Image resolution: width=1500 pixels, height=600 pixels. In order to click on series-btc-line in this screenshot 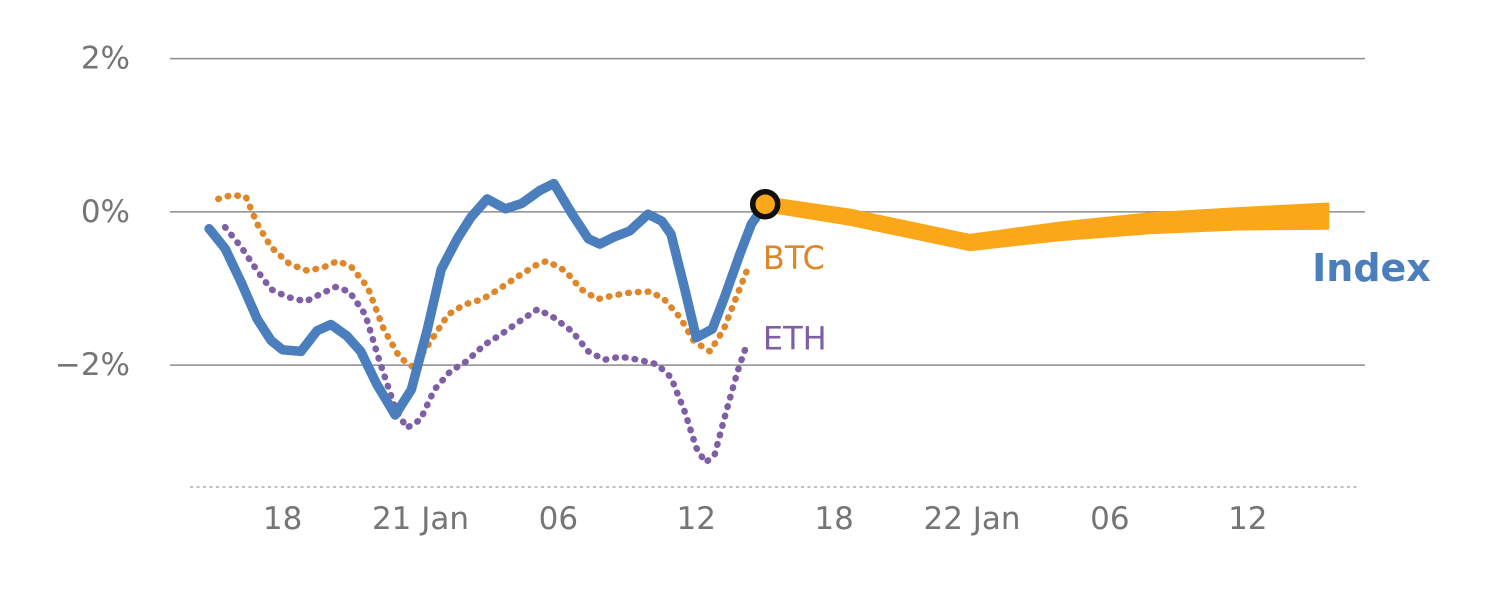, I will do `click(483, 281)`.